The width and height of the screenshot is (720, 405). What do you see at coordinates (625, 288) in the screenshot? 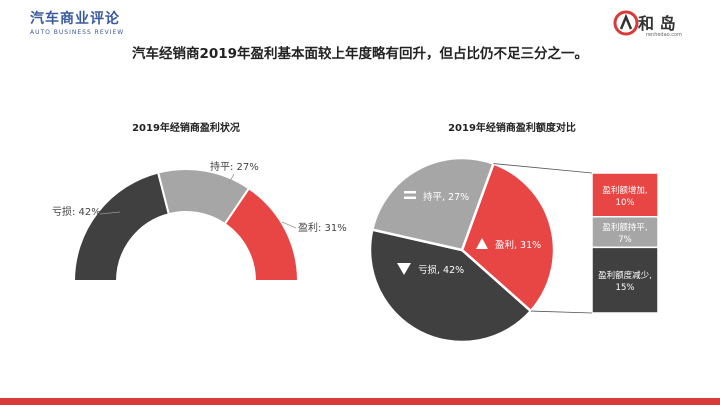
I see `breakdown-value-2: 15%` at bounding box center [625, 288].